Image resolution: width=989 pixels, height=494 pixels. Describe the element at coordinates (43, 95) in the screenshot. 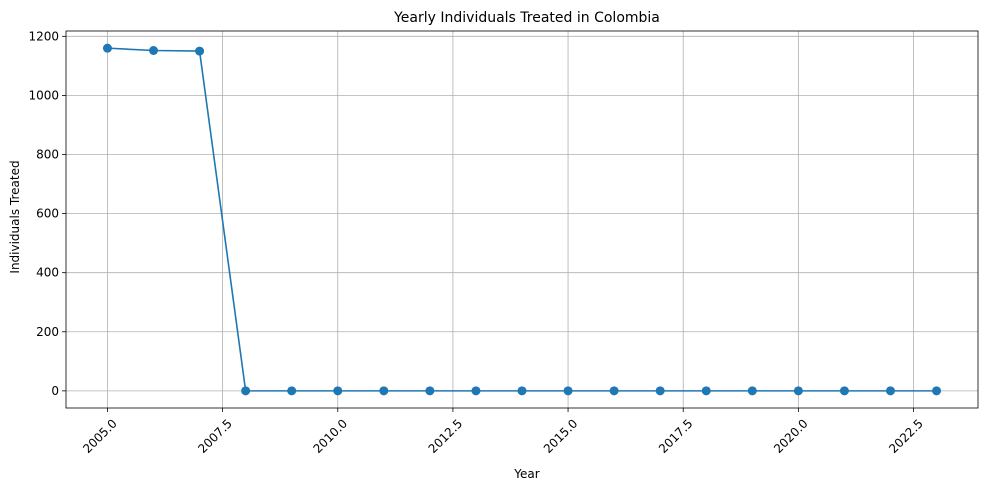

I see `y-tick-label: 1000` at that location.